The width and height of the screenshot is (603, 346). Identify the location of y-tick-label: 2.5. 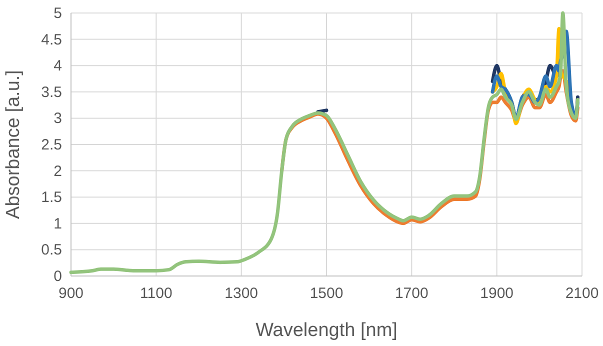
(51, 145).